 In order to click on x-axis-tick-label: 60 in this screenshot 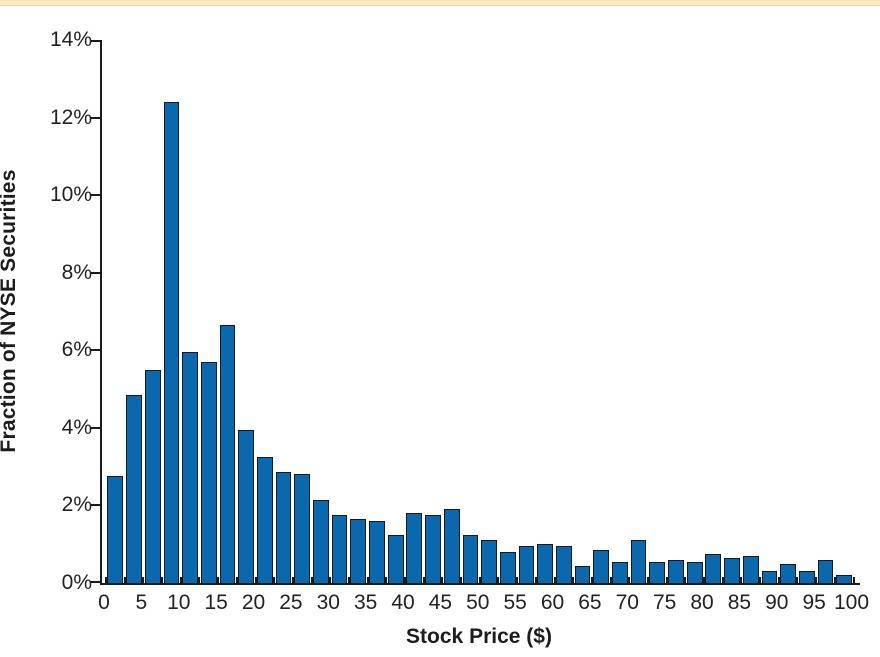, I will do `click(552, 602)`.